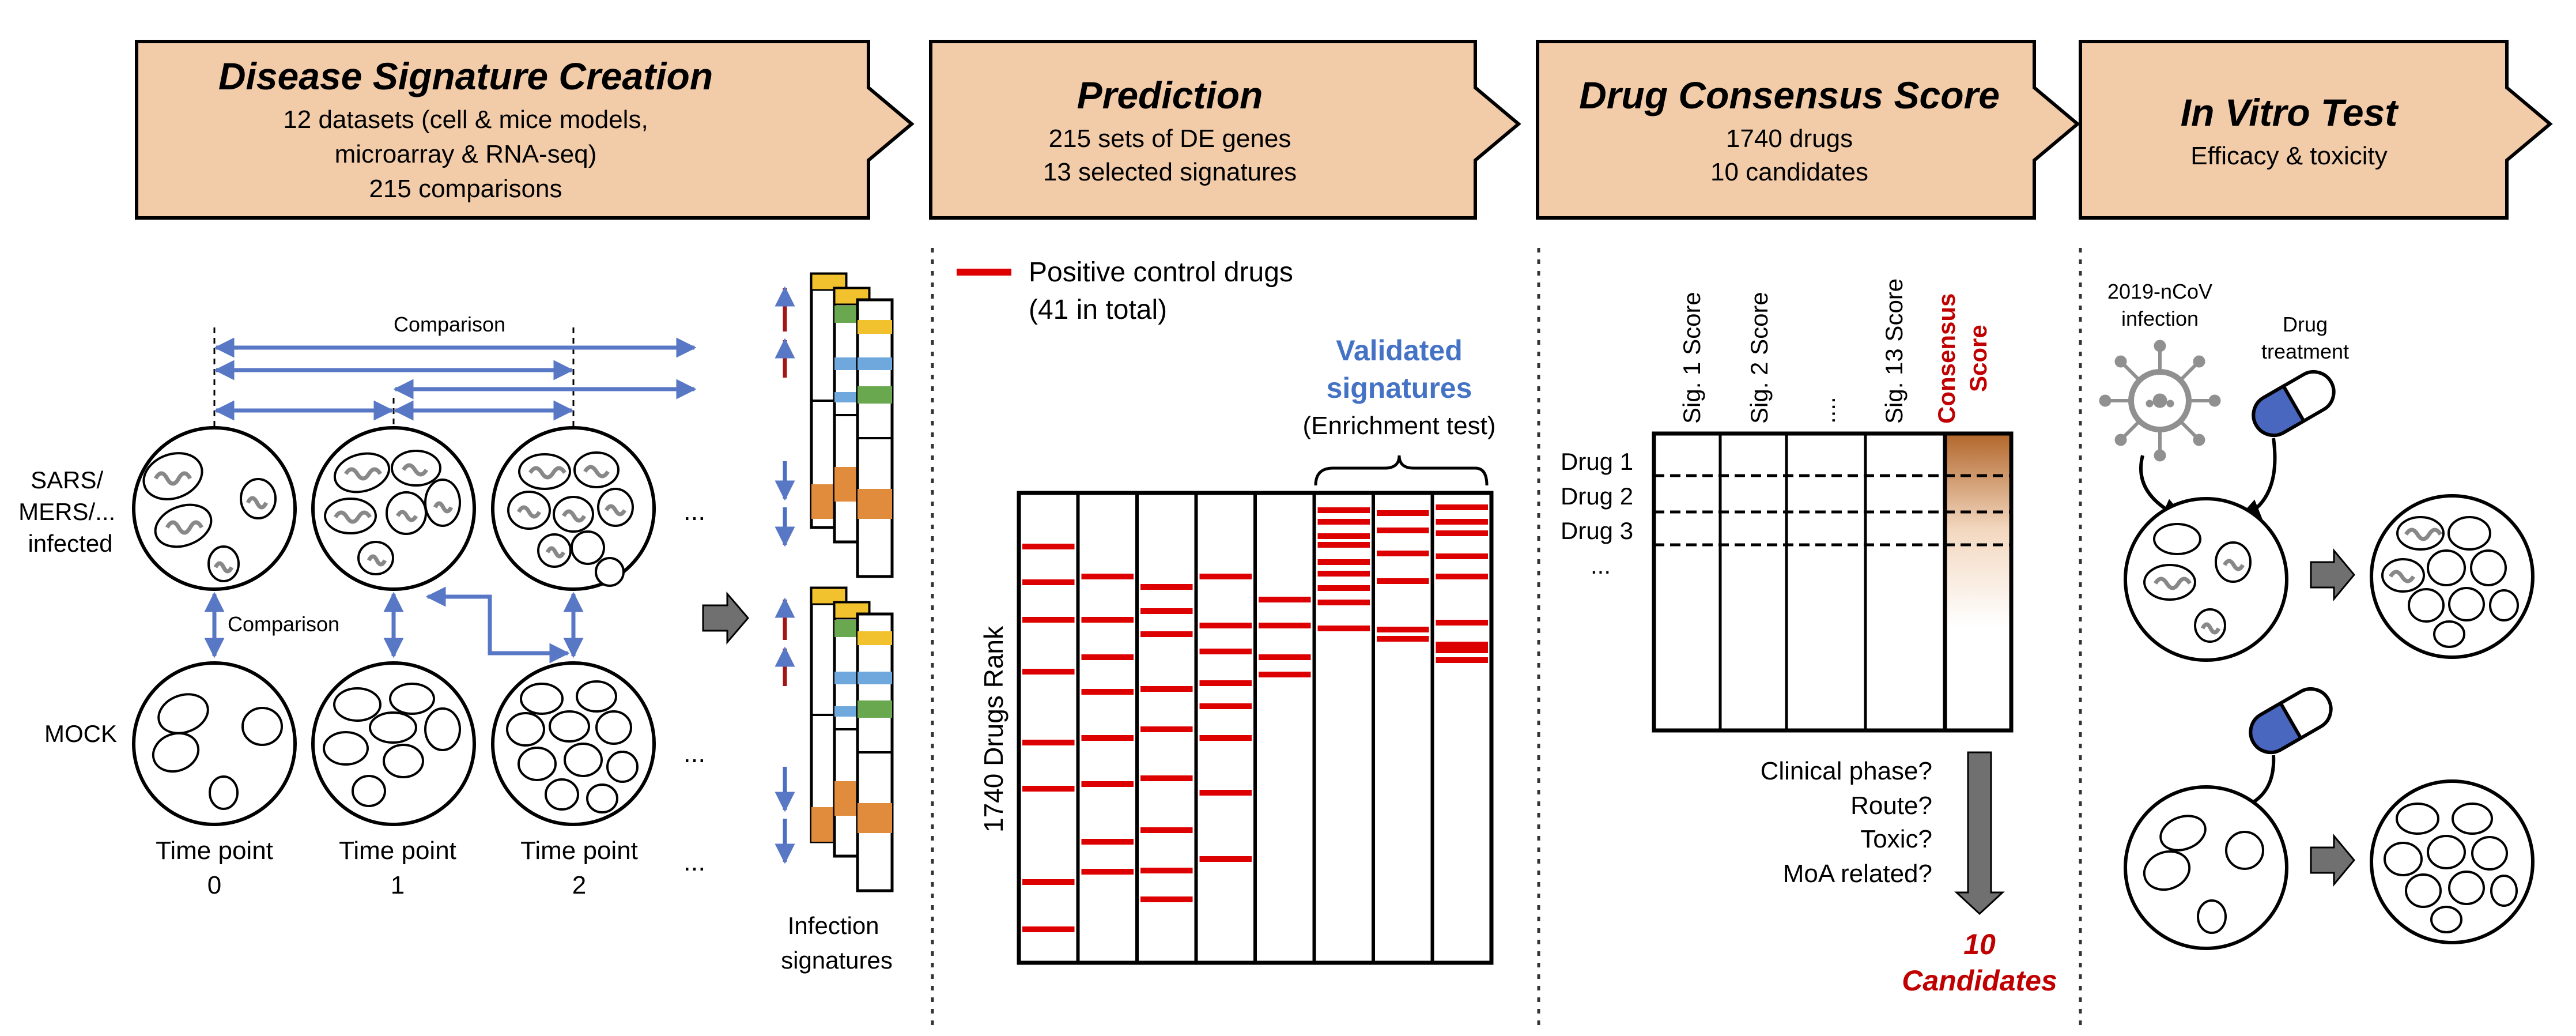  What do you see at coordinates (1161, 272) in the screenshot?
I see `legend-label-line1: Positive control drugs` at bounding box center [1161, 272].